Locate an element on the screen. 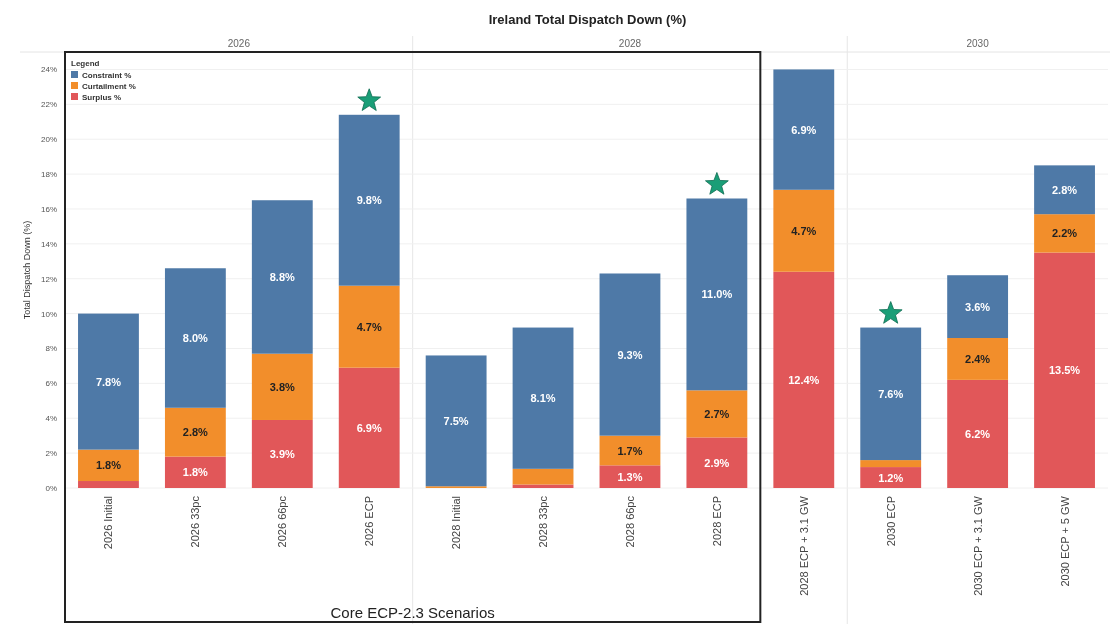  data-label: 1.2% is located at coordinates (891, 477).